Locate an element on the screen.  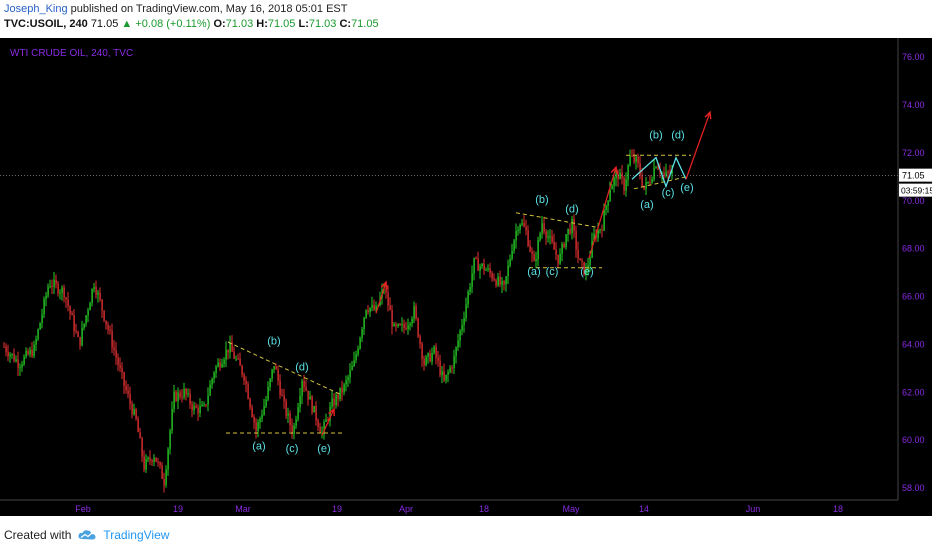
wave-label: (d) is located at coordinates (677, 136).